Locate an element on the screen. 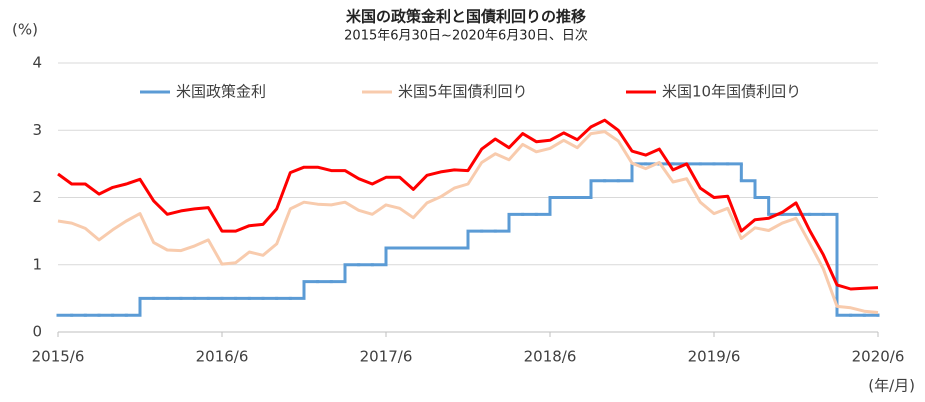 The height and width of the screenshot is (402, 925). chart-title: 米国の政策金利と国債利回りの推移 is located at coordinates (466, 17).